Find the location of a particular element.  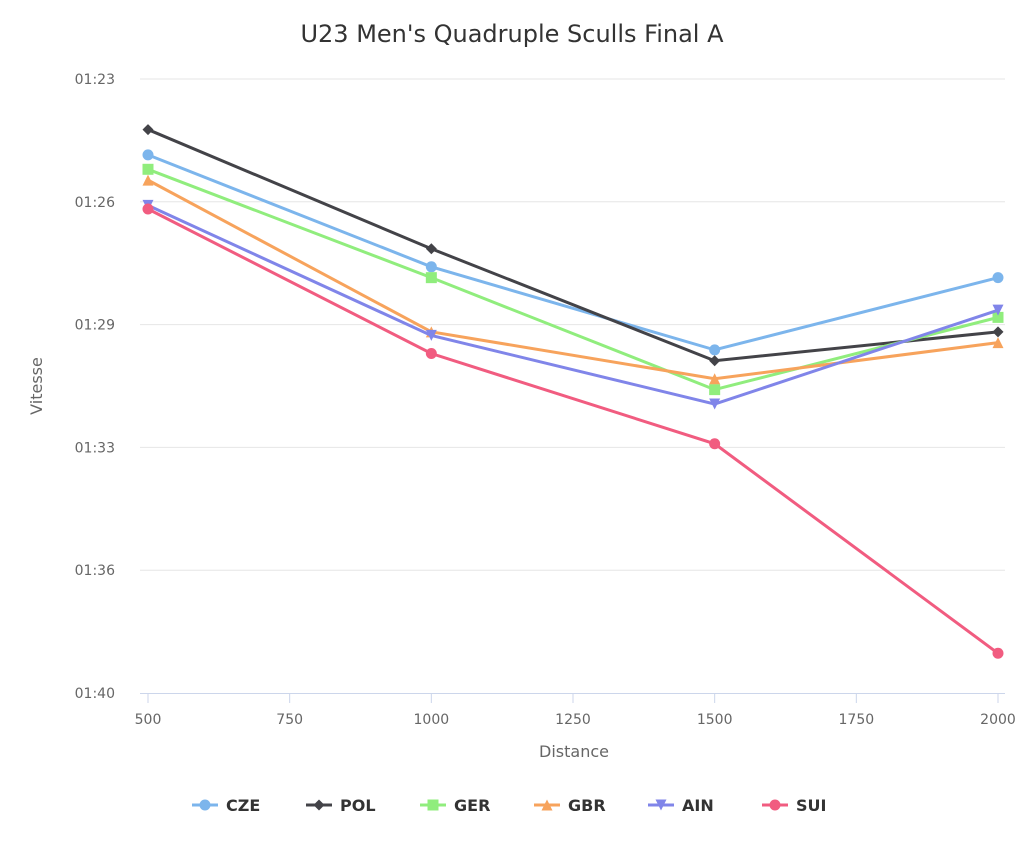

legend-item-ger: GER is located at coordinates (455, 805).